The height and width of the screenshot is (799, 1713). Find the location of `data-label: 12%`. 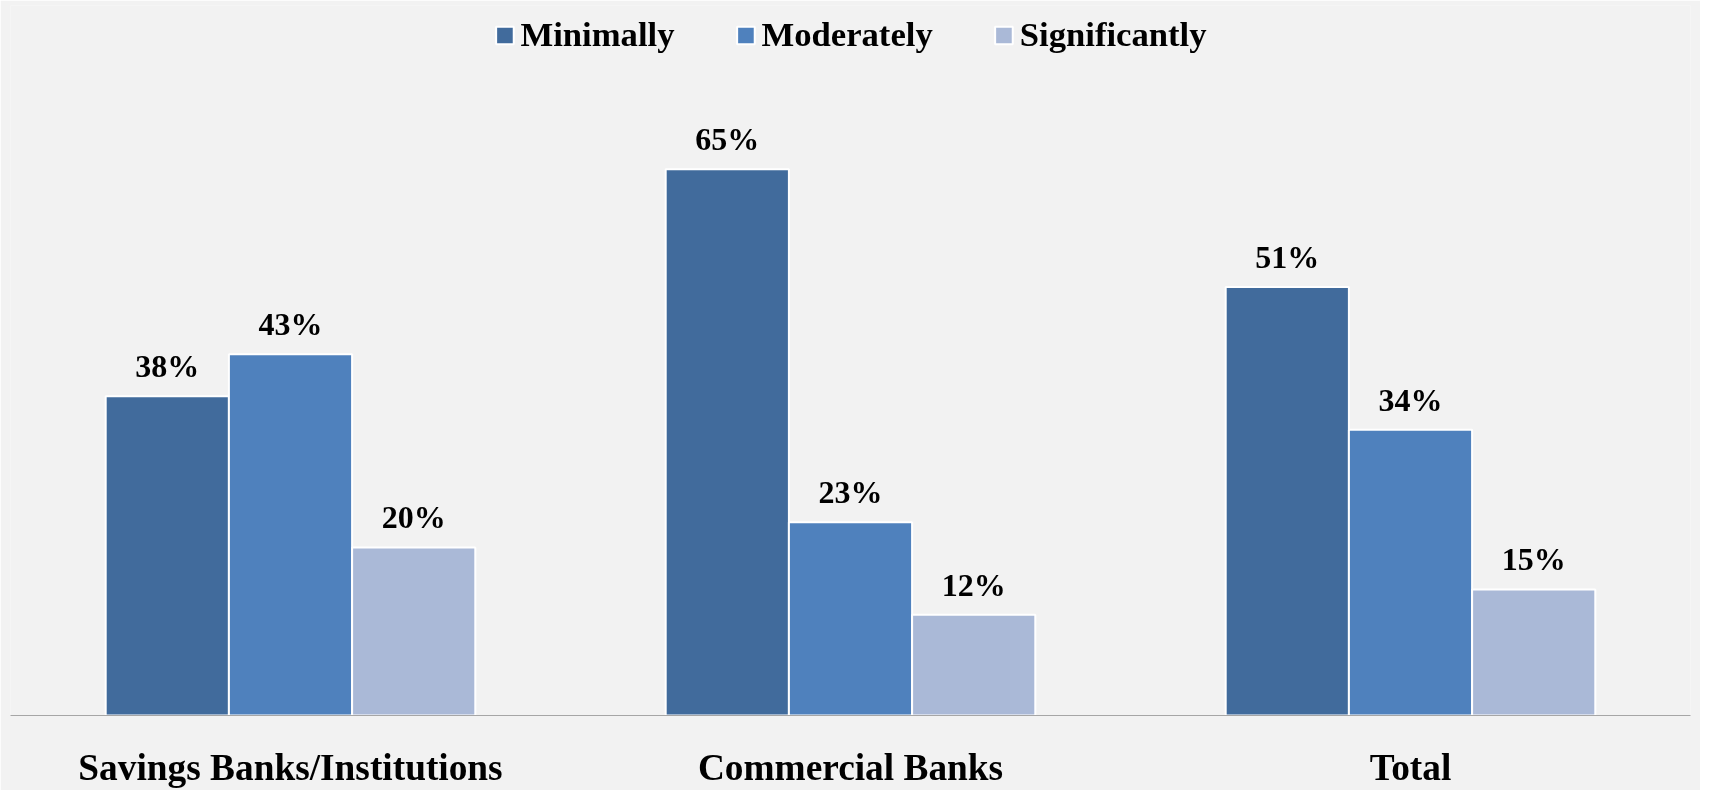

data-label: 12% is located at coordinates (973, 584).